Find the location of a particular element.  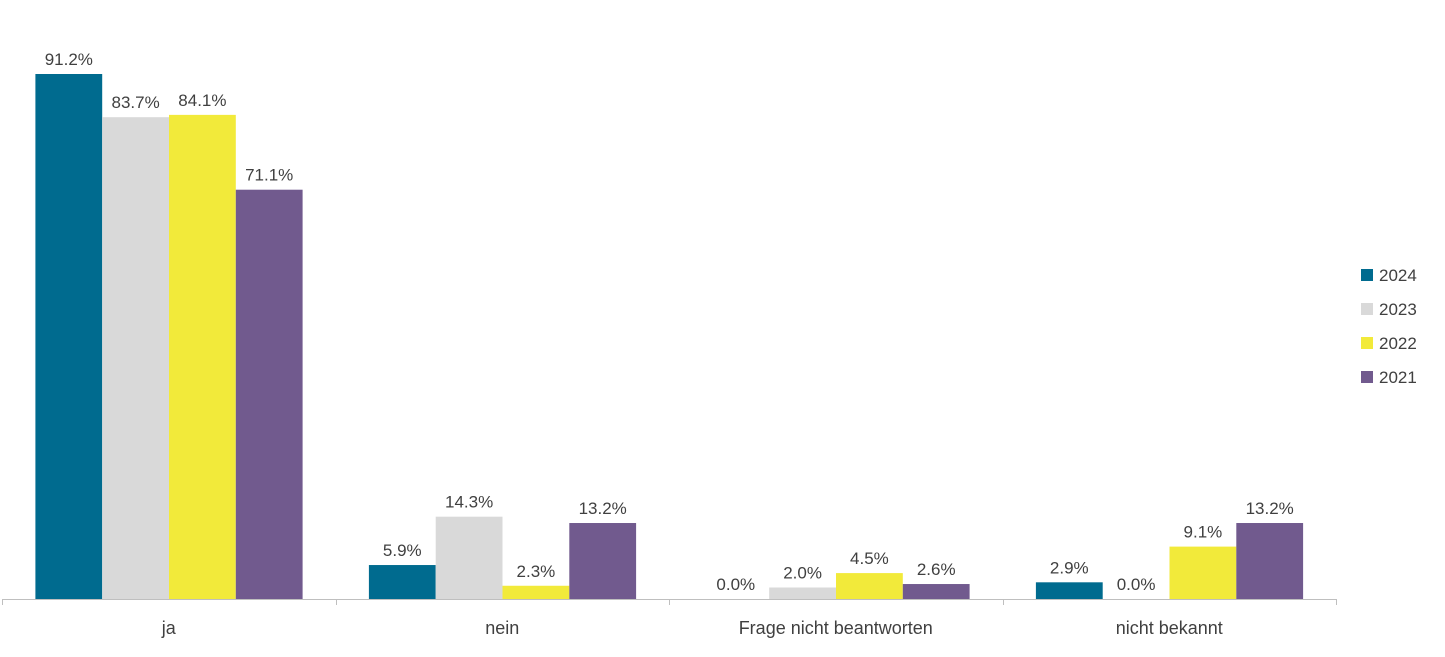

data-label-2021-0: 71.1% is located at coordinates (269, 175).